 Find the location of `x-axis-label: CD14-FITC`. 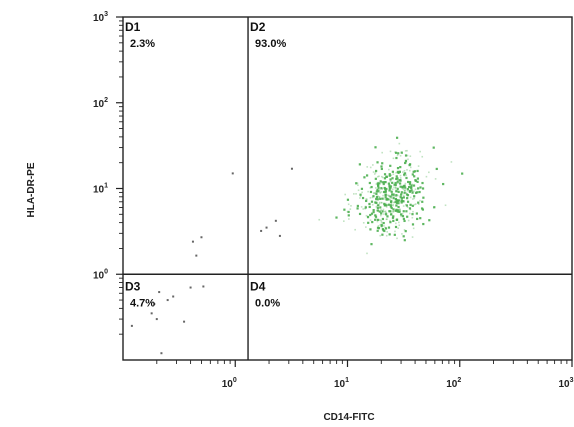

x-axis-label: CD14-FITC is located at coordinates (348, 417).